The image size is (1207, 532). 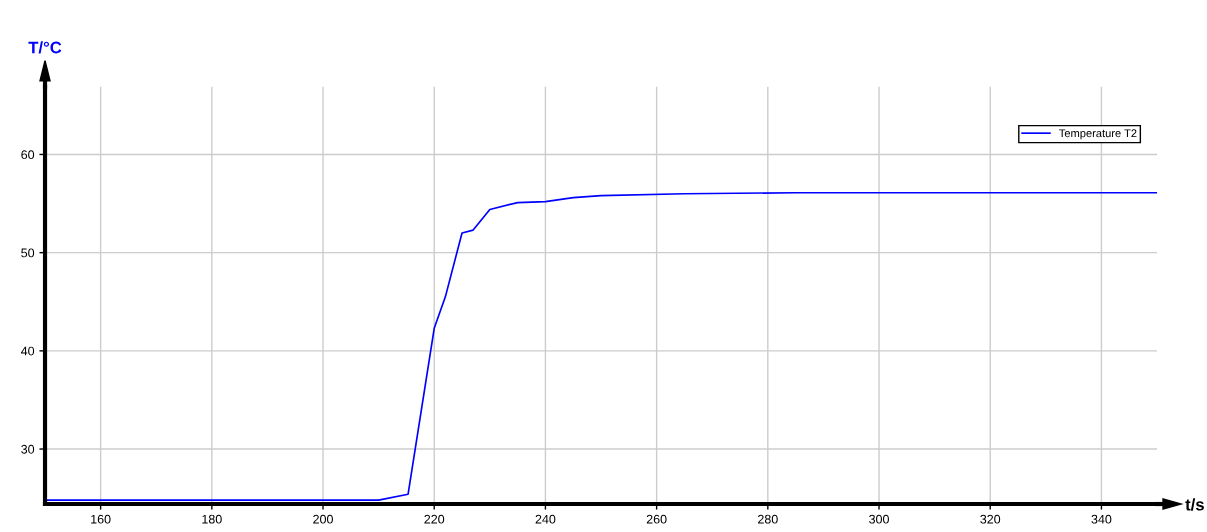 I want to click on x-tick-label: 320, so click(x=990, y=519).